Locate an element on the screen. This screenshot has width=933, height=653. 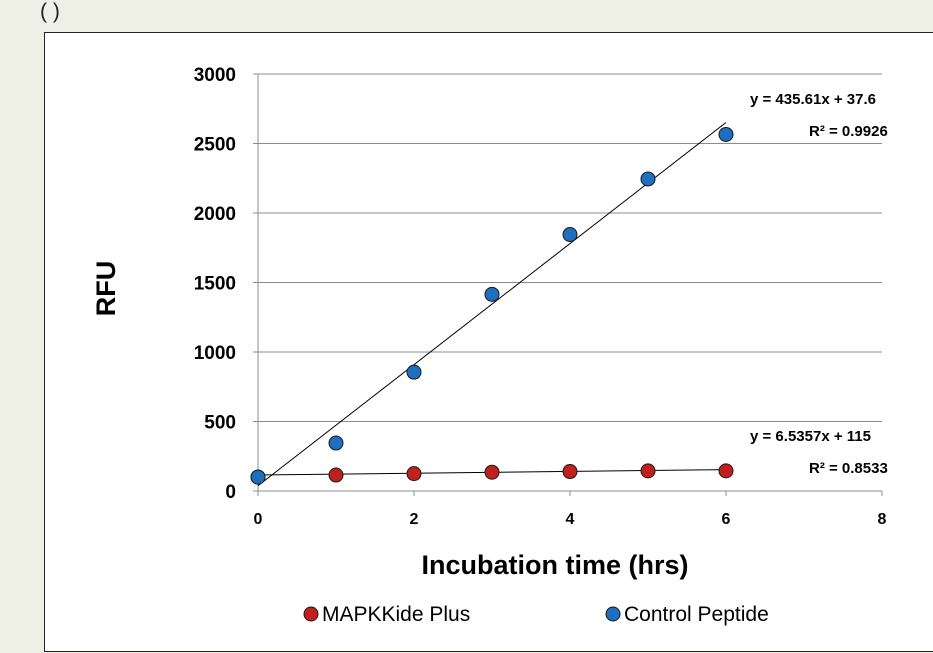
y-axis-title: RFU is located at coordinates (106, 289).